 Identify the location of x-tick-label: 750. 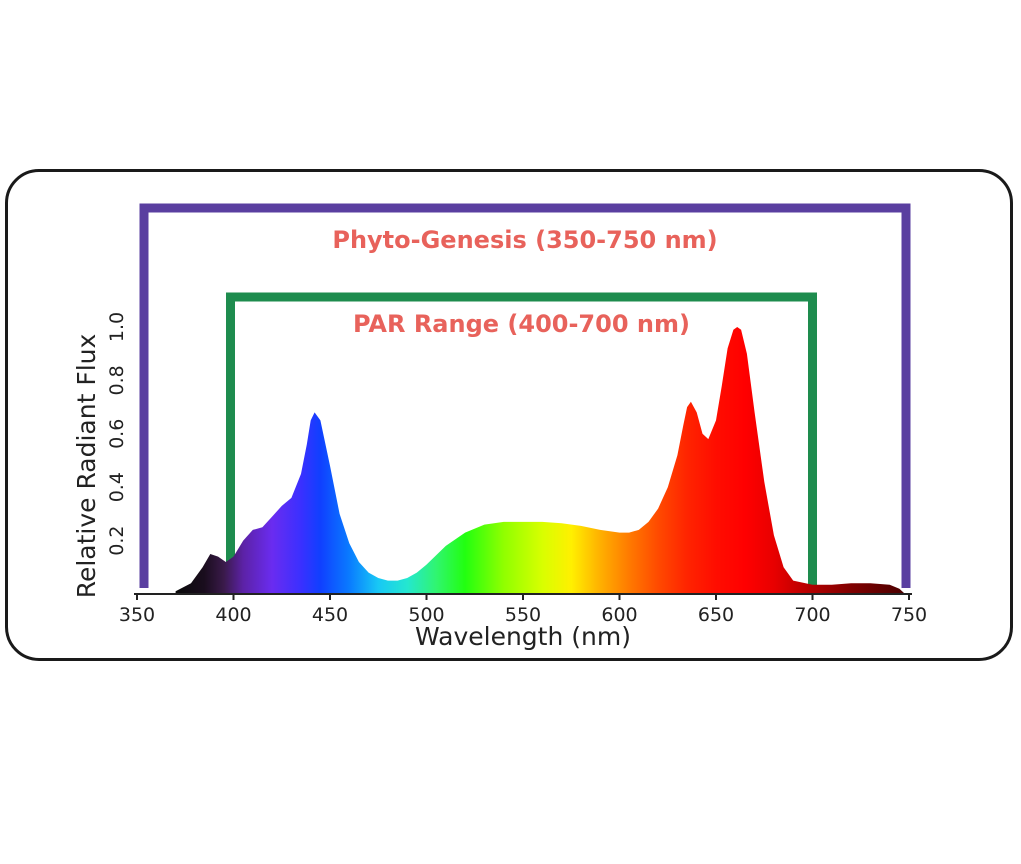
(909, 615).